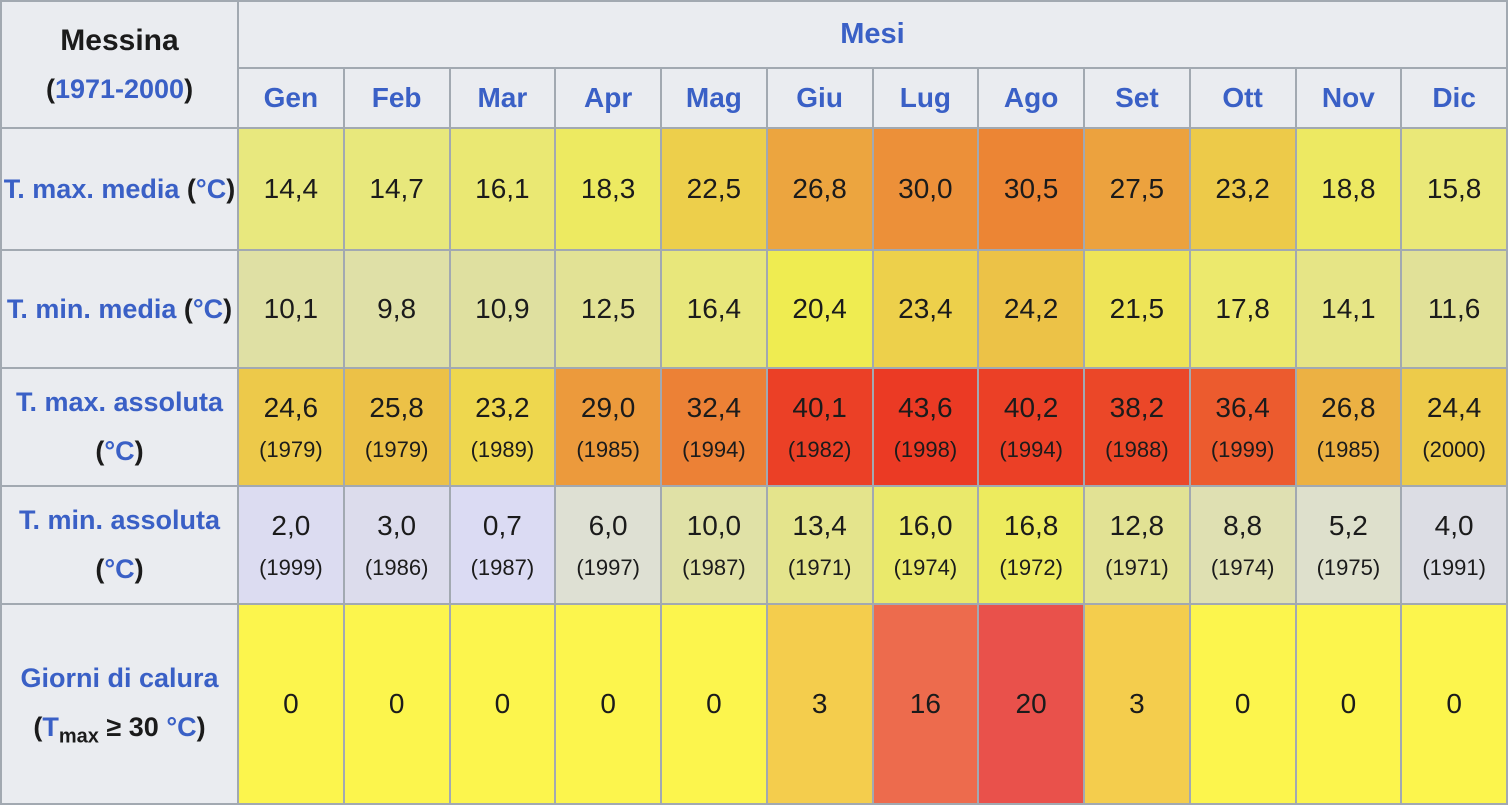 The height and width of the screenshot is (805, 1508). Describe the element at coordinates (608, 407) in the screenshot. I see `cell-value: 29,0` at that location.